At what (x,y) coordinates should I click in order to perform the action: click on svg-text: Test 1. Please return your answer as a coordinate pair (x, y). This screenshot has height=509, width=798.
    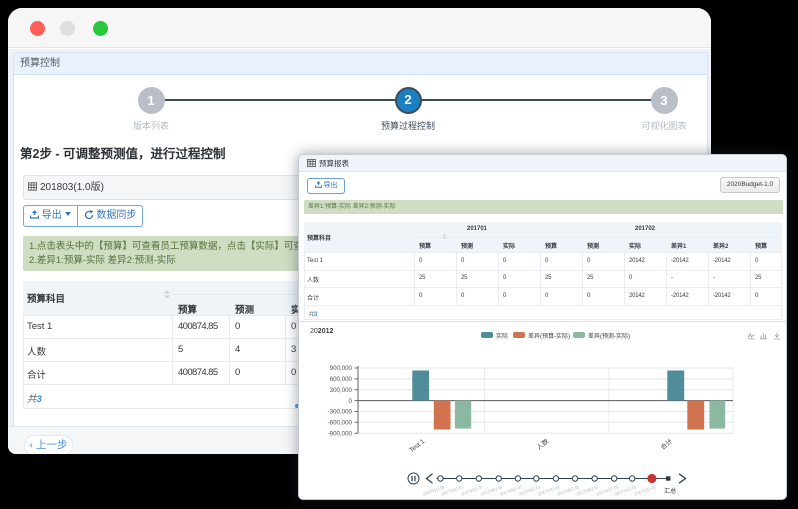
    Looking at the image, I should click on (417, 446).